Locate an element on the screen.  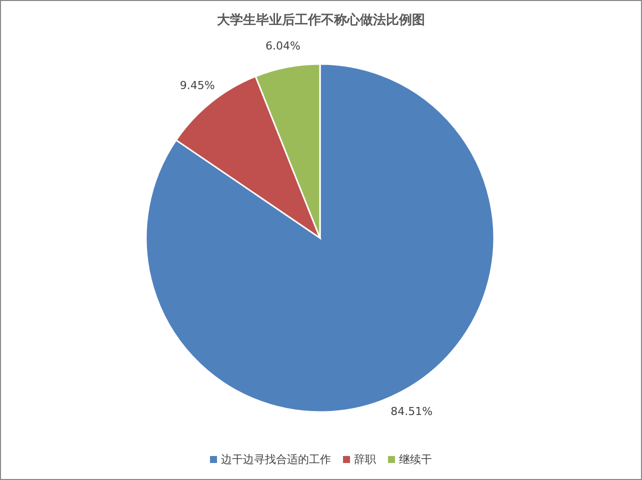
data-label: 6.04% is located at coordinates (283, 46).